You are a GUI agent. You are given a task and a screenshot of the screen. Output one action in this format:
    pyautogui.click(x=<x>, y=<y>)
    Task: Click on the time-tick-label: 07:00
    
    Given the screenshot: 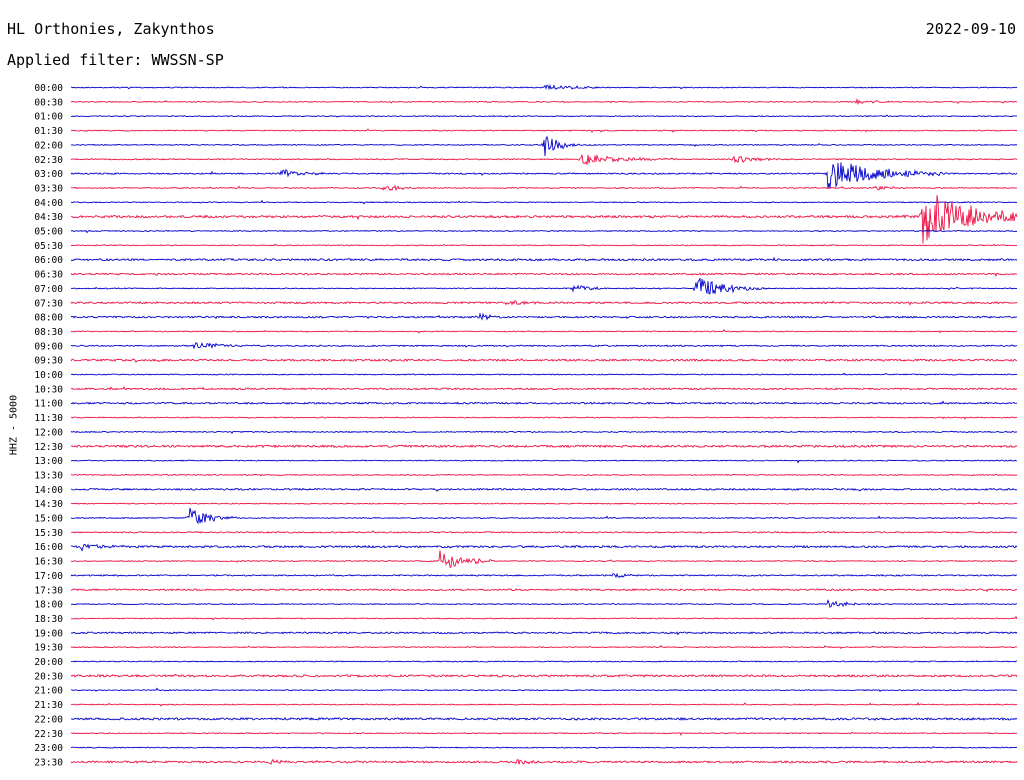 What is the action you would take?
    pyautogui.click(x=48, y=289)
    